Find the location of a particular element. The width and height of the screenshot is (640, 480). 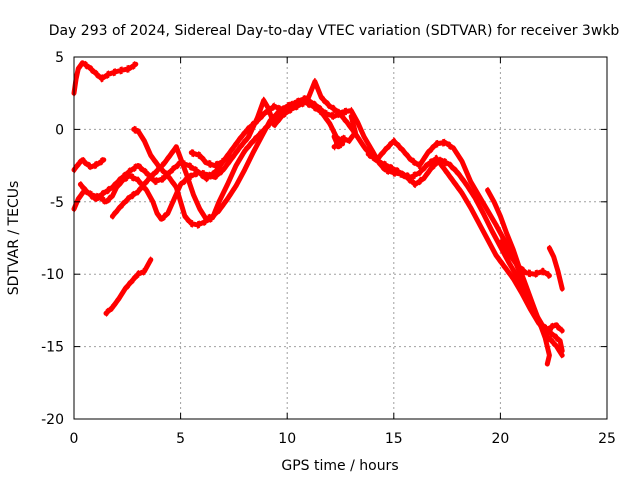

y-tick-label: -10 is located at coordinates (52, 275).